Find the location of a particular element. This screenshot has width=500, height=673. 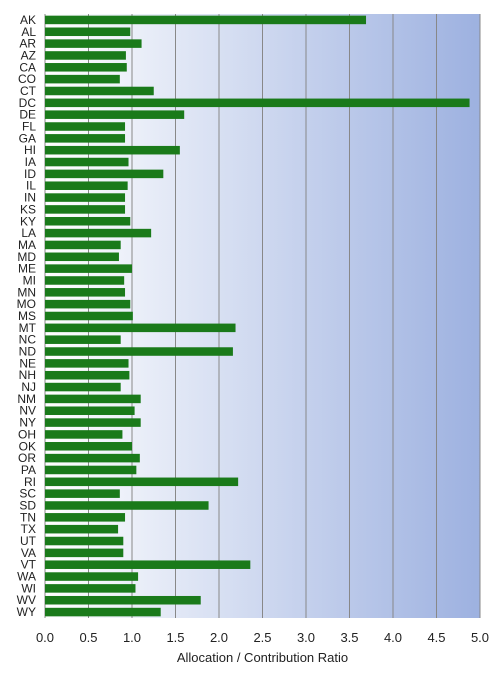

bar-nm is located at coordinates (93, 399).